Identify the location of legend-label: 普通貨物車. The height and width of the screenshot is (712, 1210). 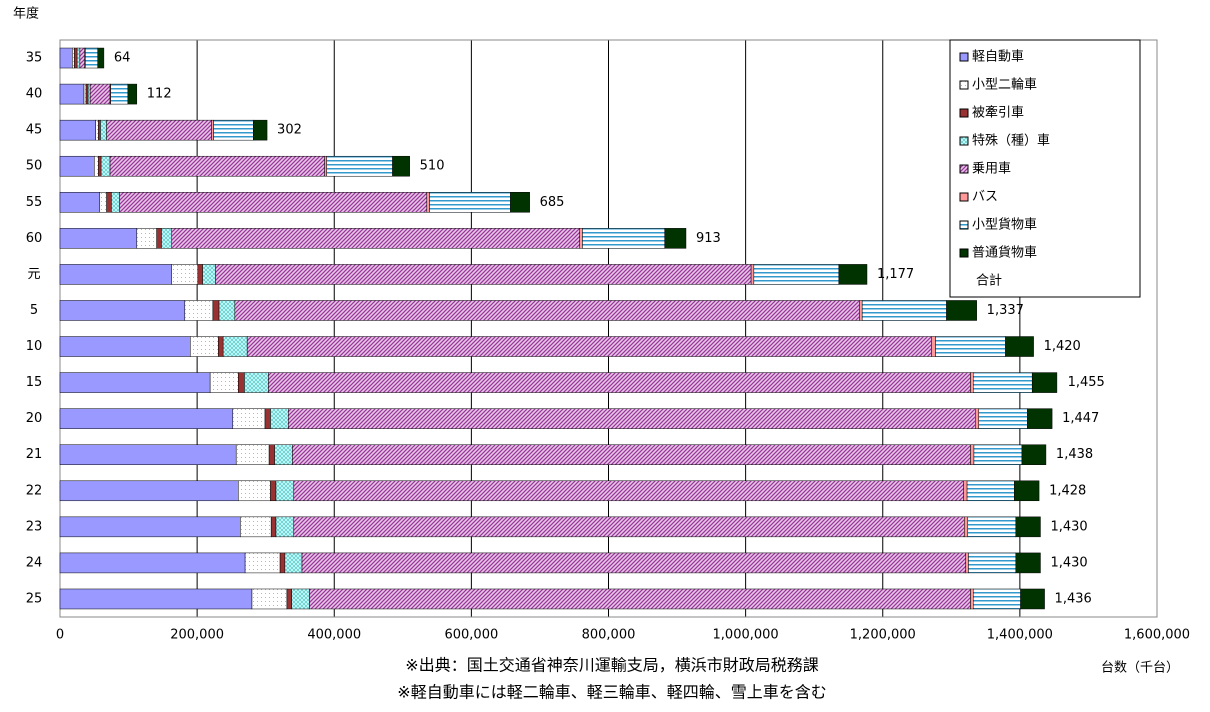
(1004, 253).